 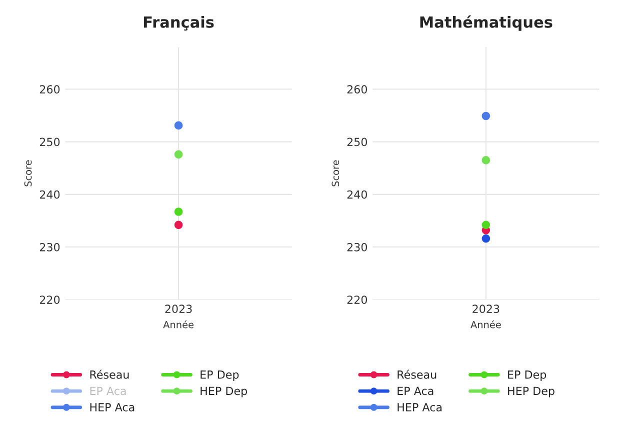 What do you see at coordinates (486, 23) in the screenshot?
I see `chart-title: Mathématiques` at bounding box center [486, 23].